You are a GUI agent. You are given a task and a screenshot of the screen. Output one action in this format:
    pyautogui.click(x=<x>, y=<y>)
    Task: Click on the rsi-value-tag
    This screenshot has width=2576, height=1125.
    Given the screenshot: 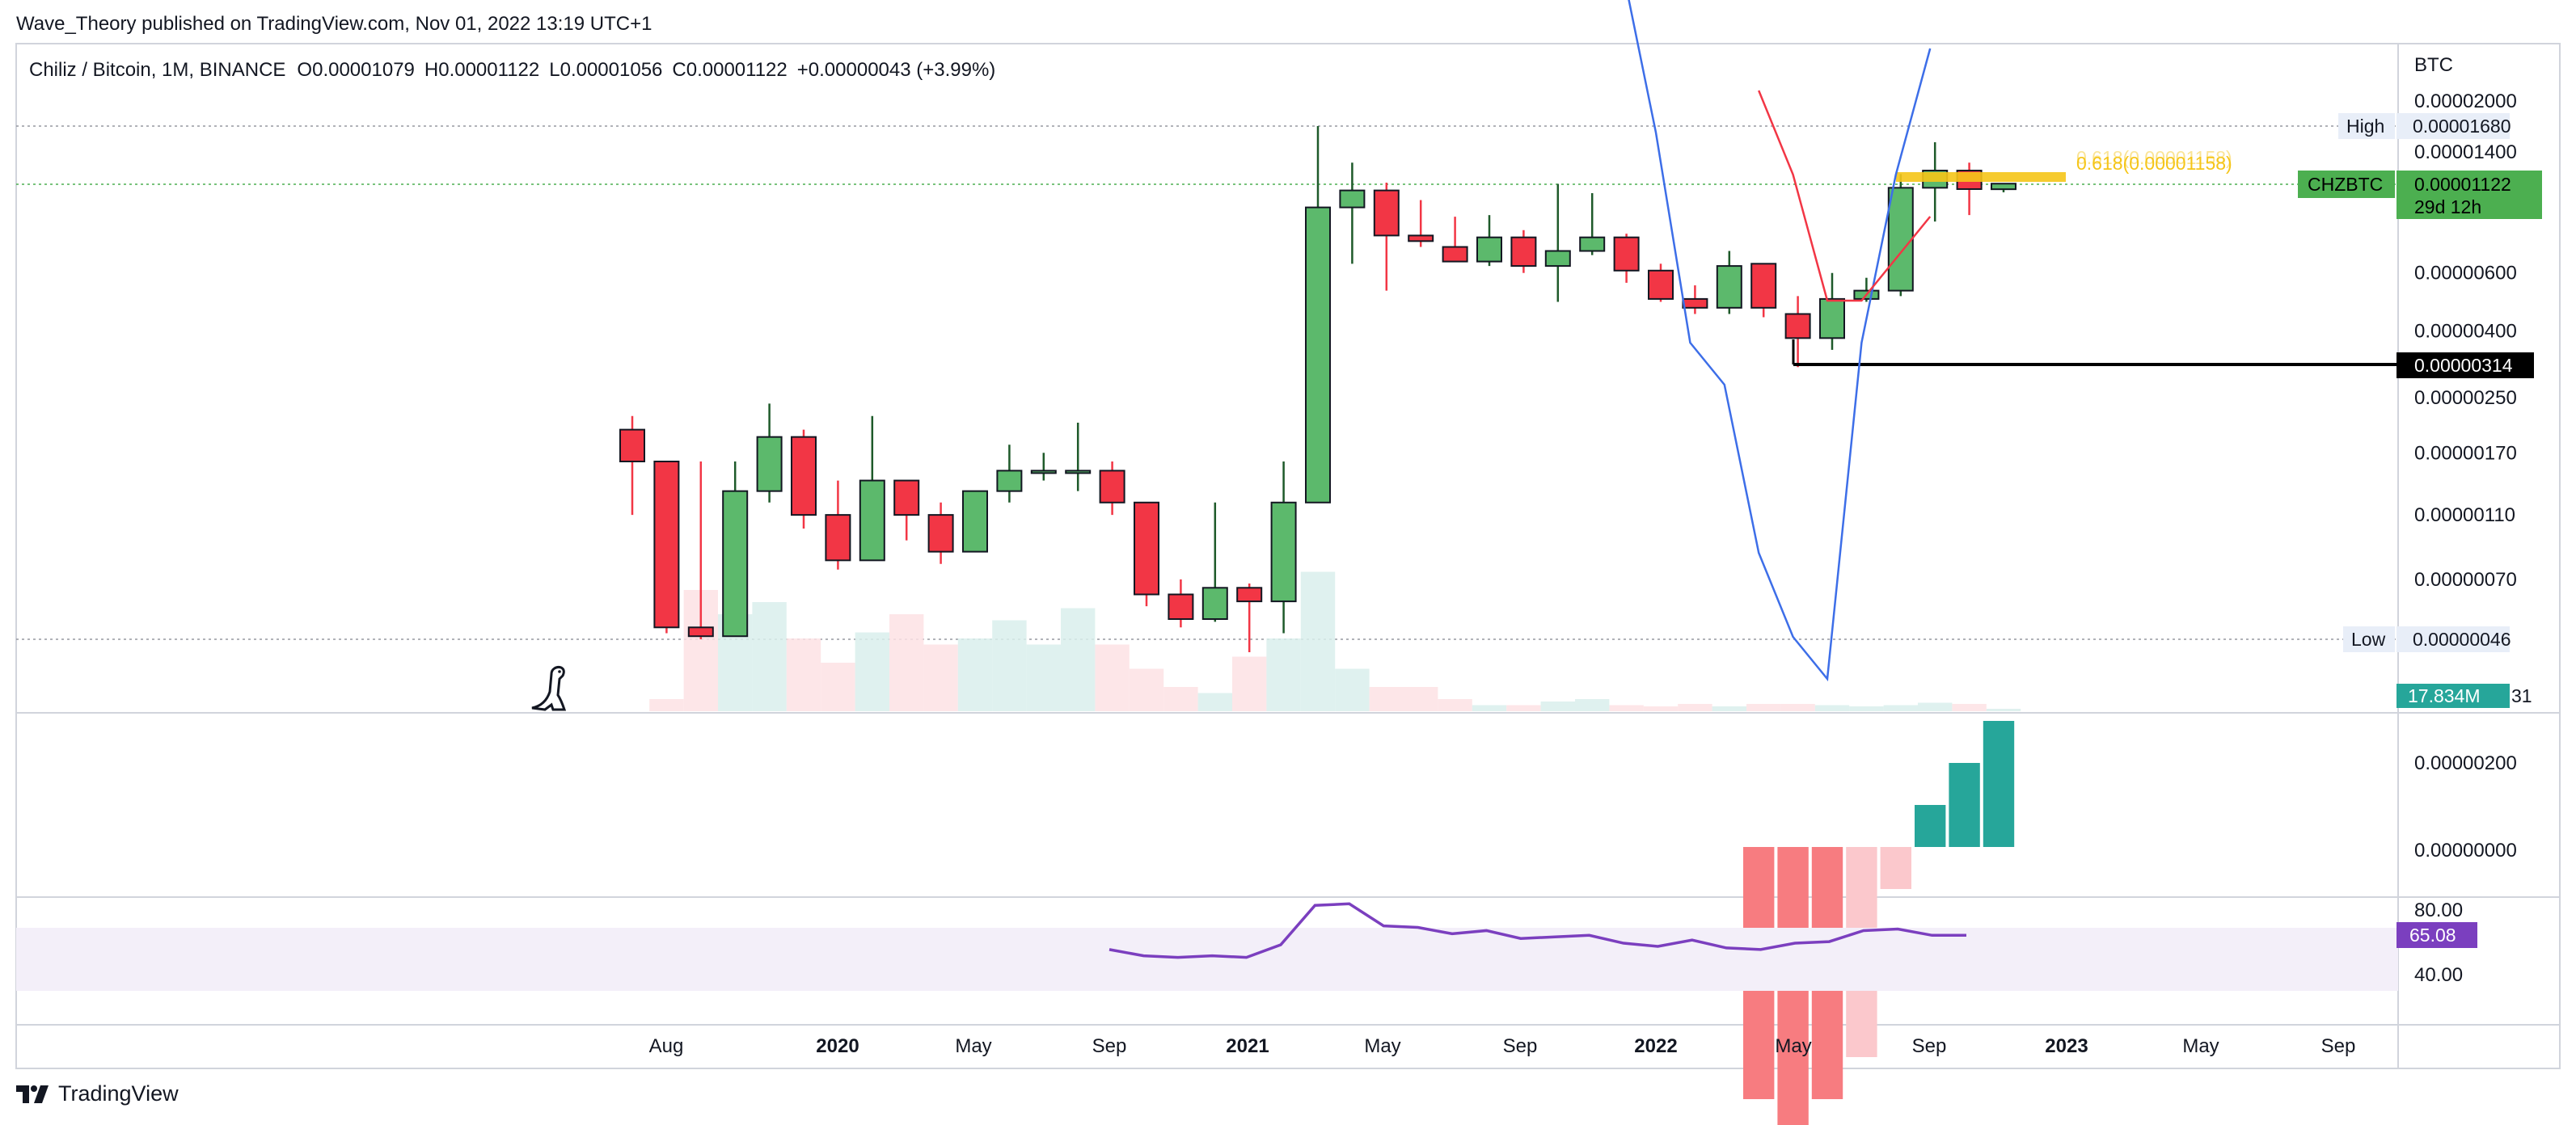 What is the action you would take?
    pyautogui.click(x=2437, y=935)
    